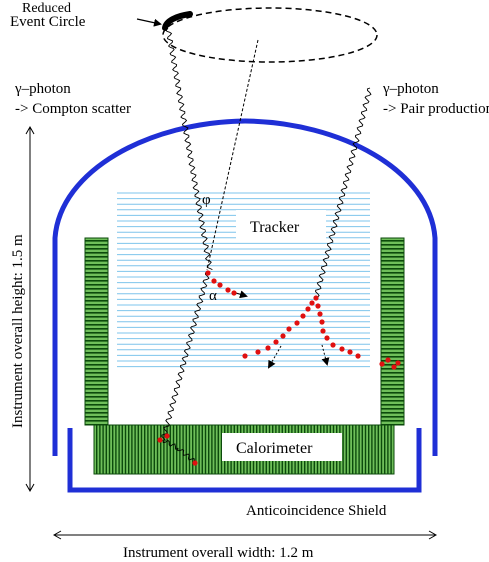  I want to click on calorimeter-label: Calorimeter, so click(274, 448).